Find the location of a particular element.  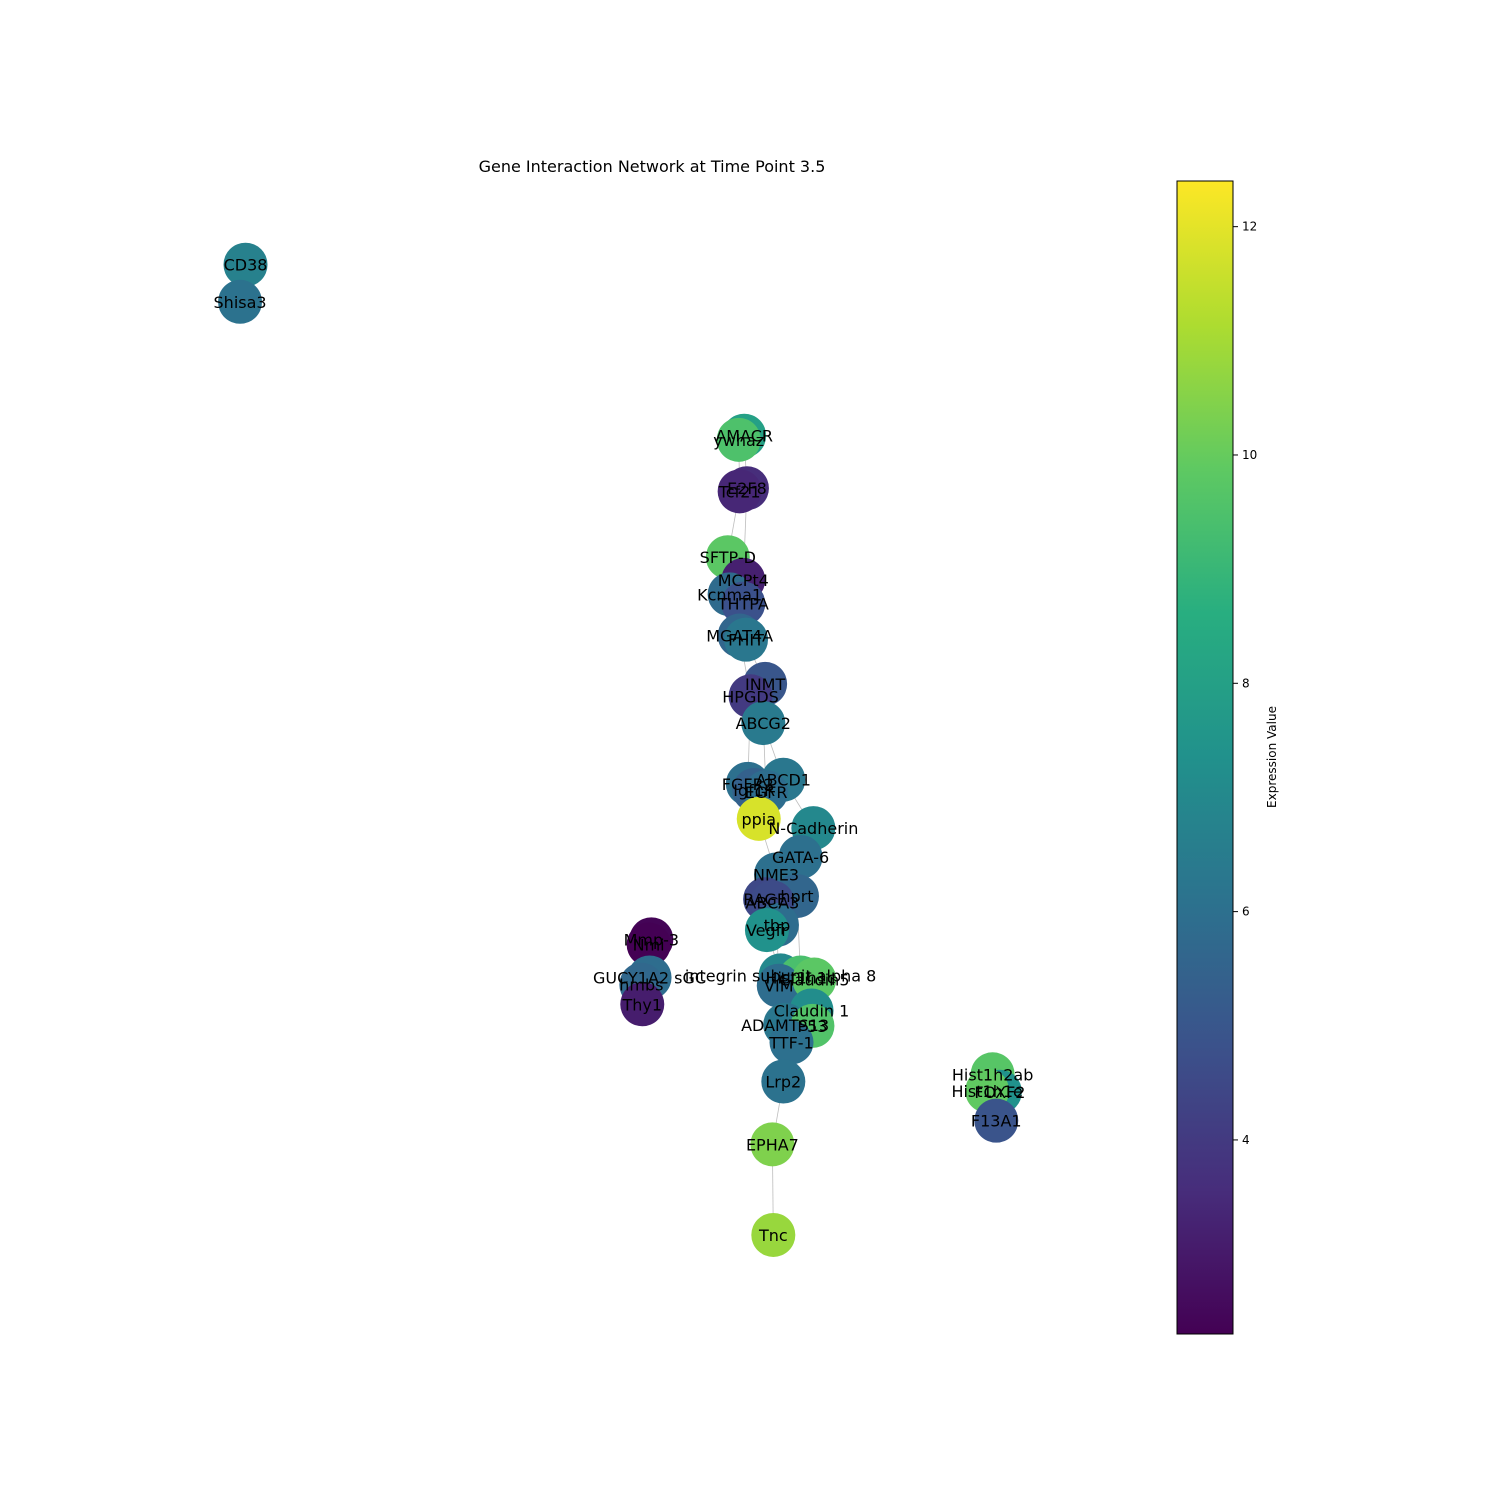

node-label-mmp-3: Mmp-3 is located at coordinates (652, 939).